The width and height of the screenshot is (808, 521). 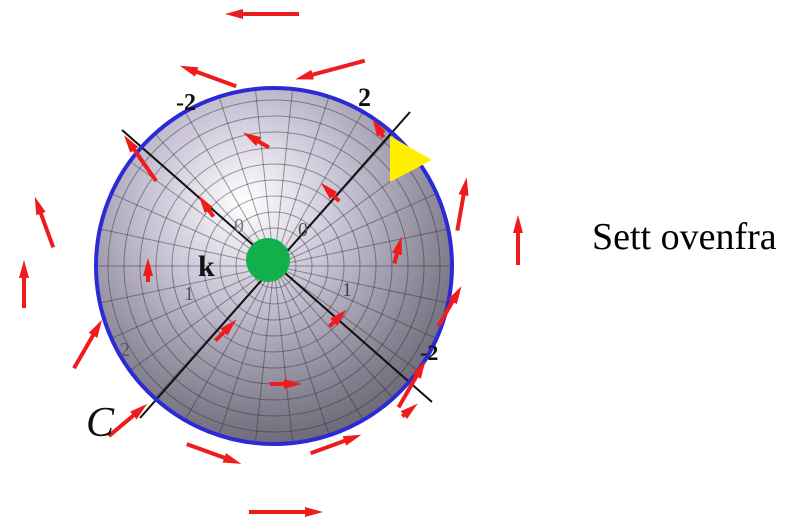 I want to click on green-dot-icon, so click(x=268, y=260).